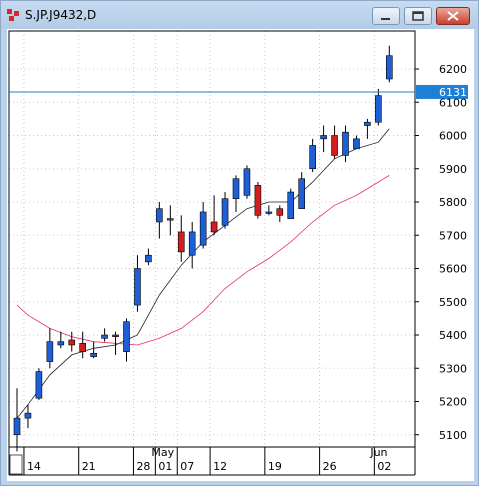 The height and width of the screenshot is (486, 479). I want to click on close-icon, so click(453, 16).